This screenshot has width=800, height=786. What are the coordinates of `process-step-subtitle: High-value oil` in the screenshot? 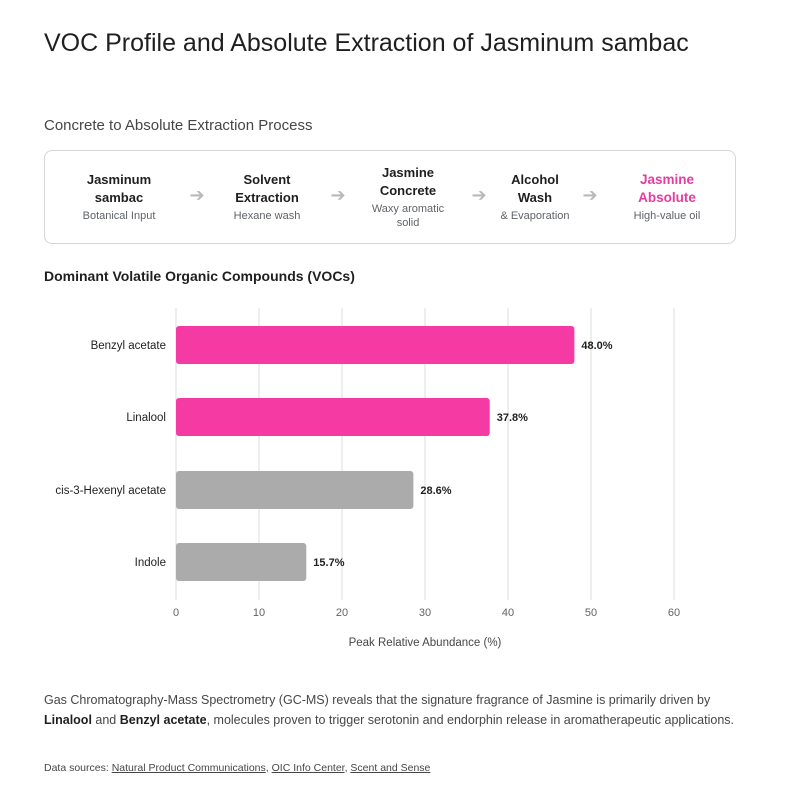 It's located at (667, 216).